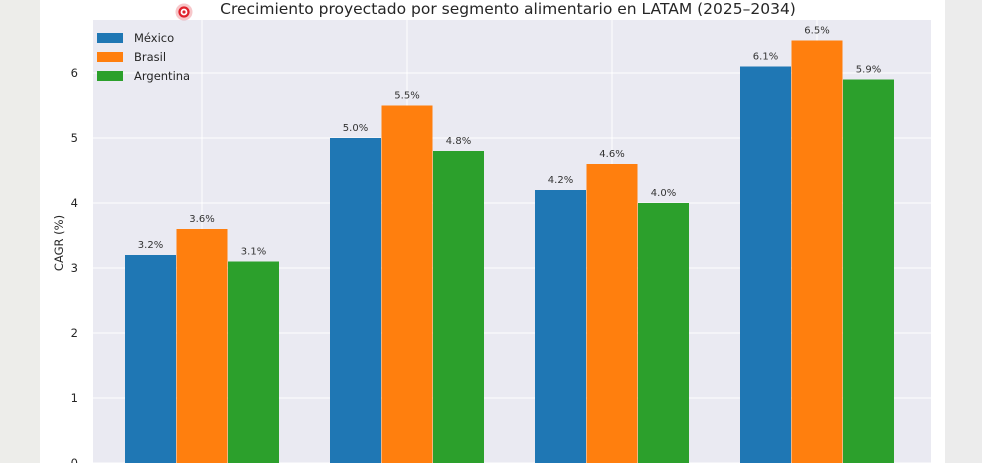  What do you see at coordinates (74, 138) in the screenshot?
I see `y-tick-label: 5` at bounding box center [74, 138].